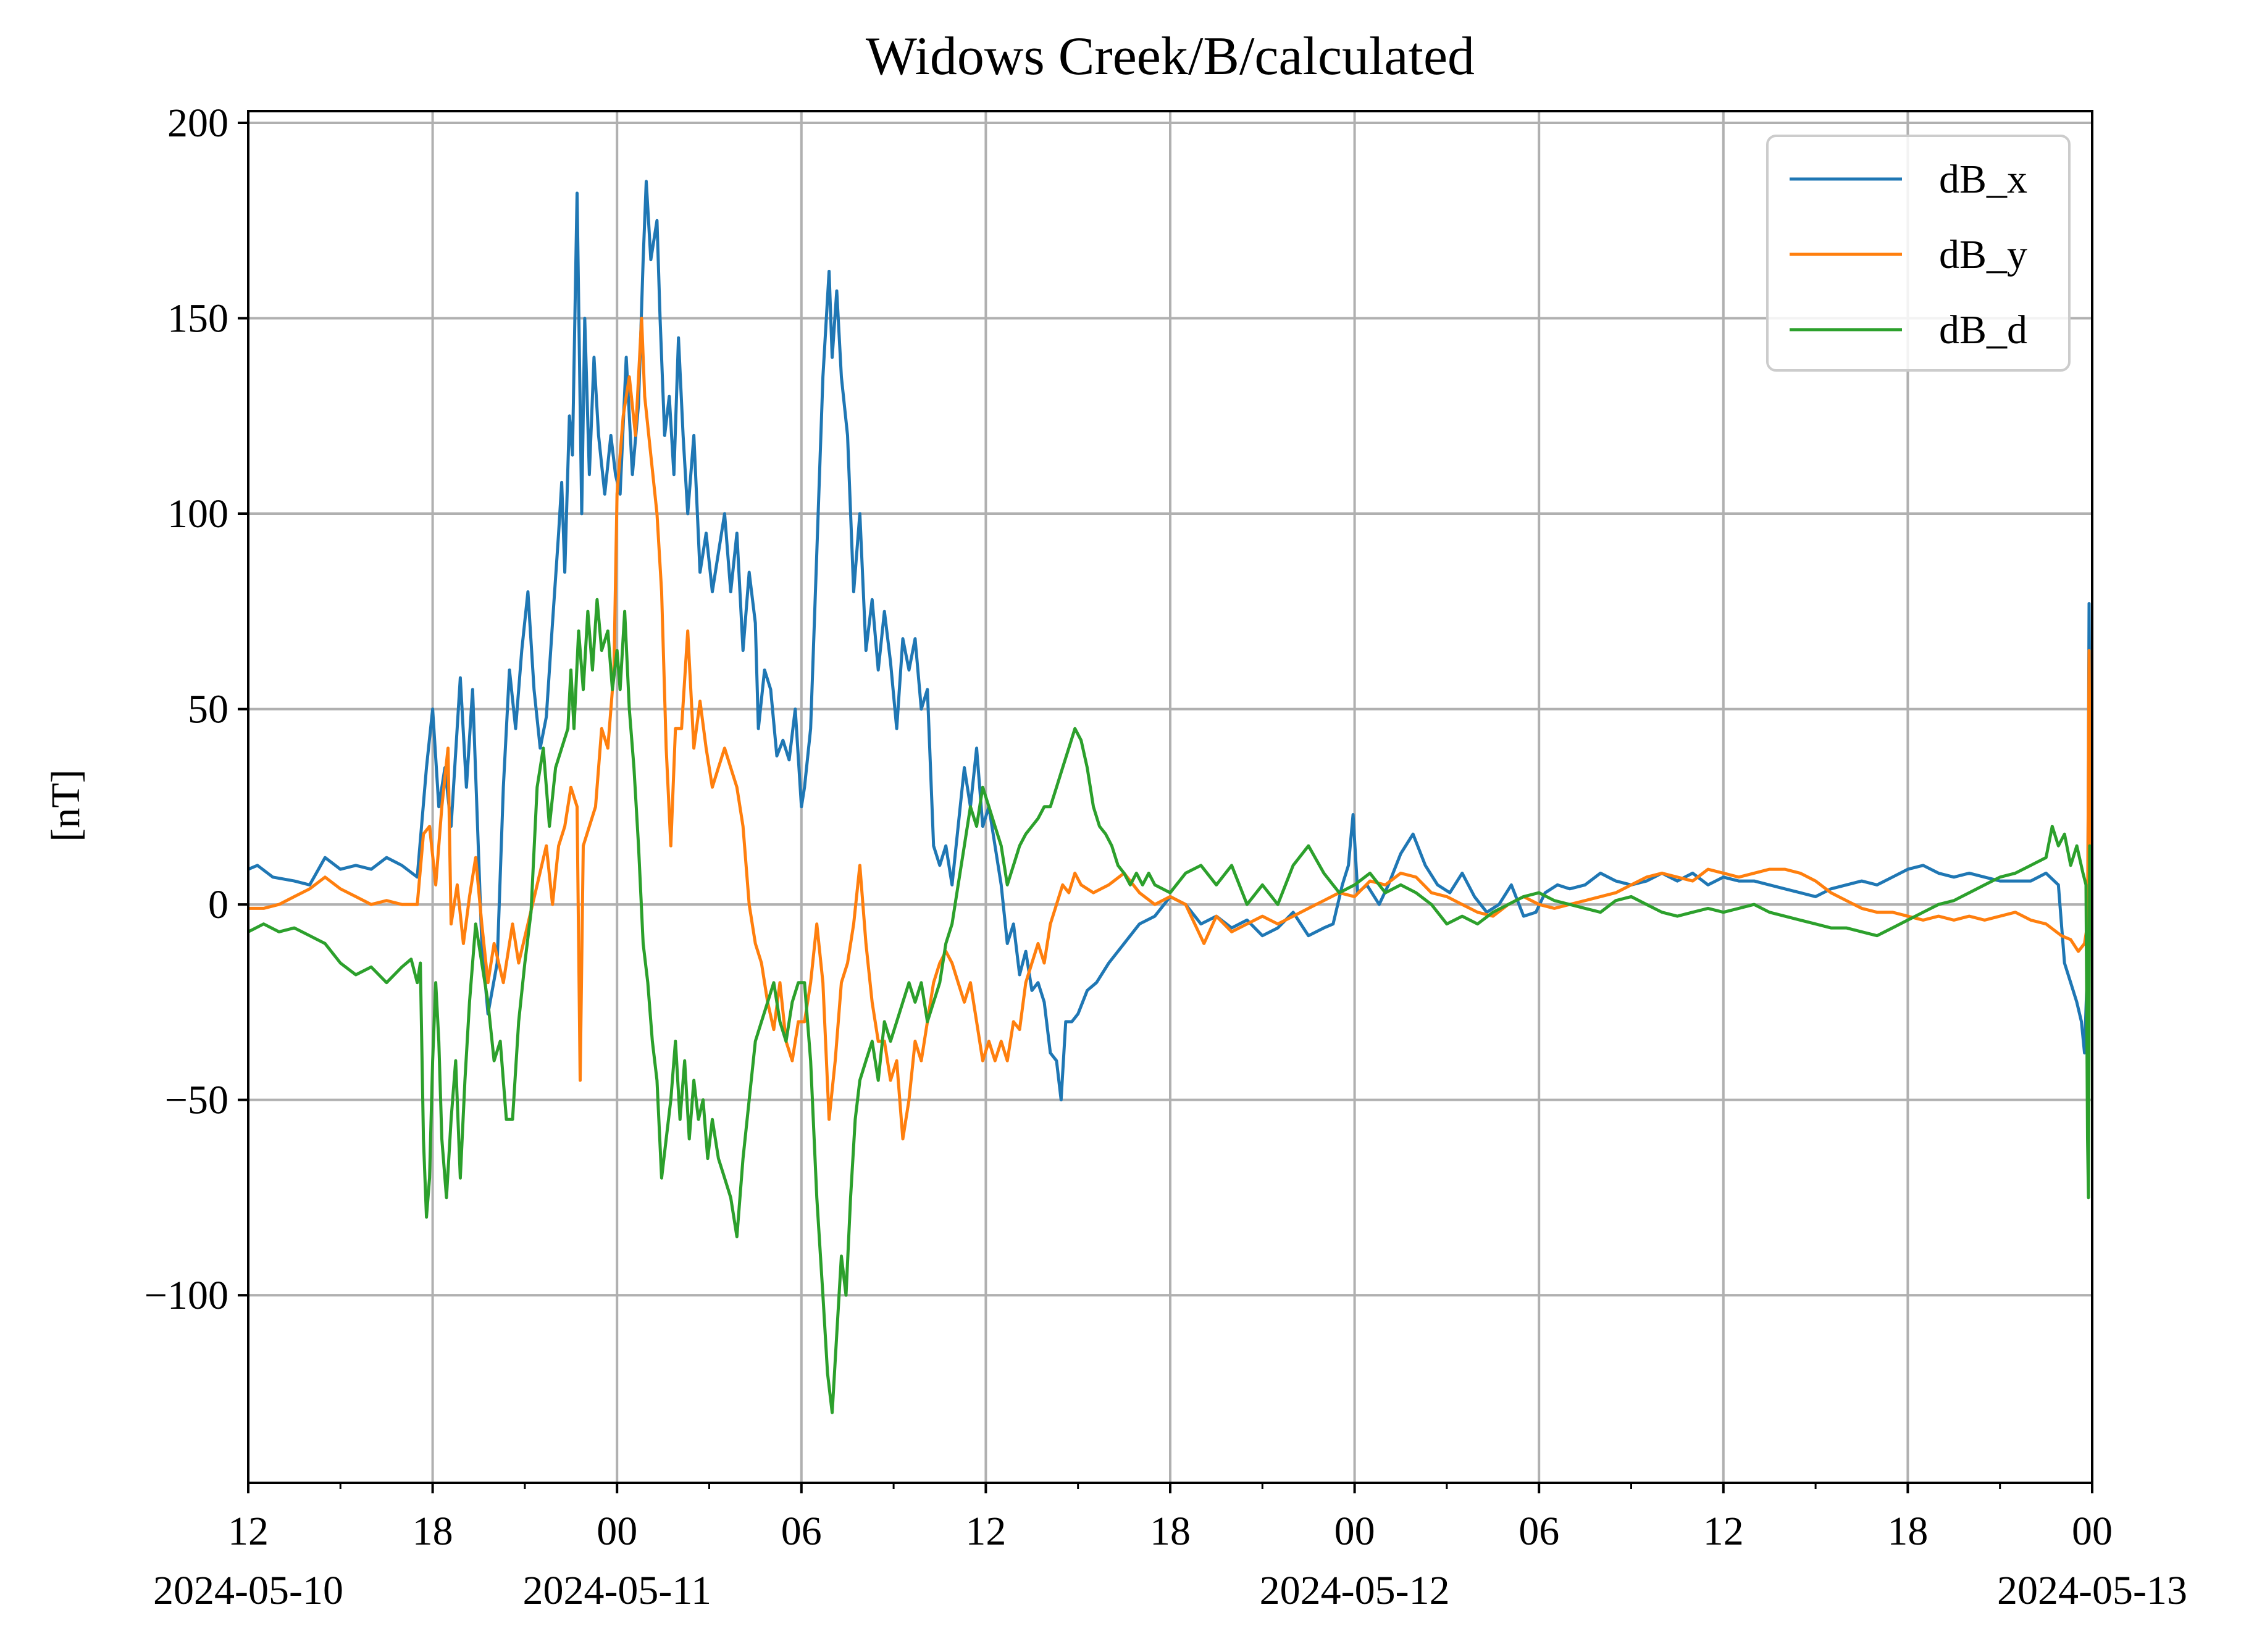 The width and height of the screenshot is (2241, 1652). Describe the element at coordinates (197, 513) in the screenshot. I see `y-tick-label: 100` at that location.